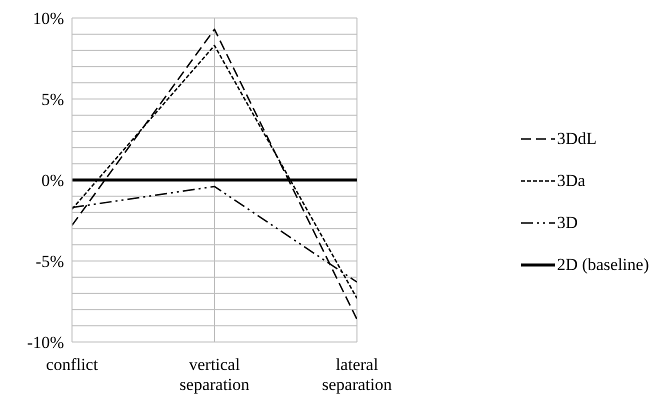  What do you see at coordinates (48, 18) in the screenshot?
I see `y-tick-label: 10%` at bounding box center [48, 18].